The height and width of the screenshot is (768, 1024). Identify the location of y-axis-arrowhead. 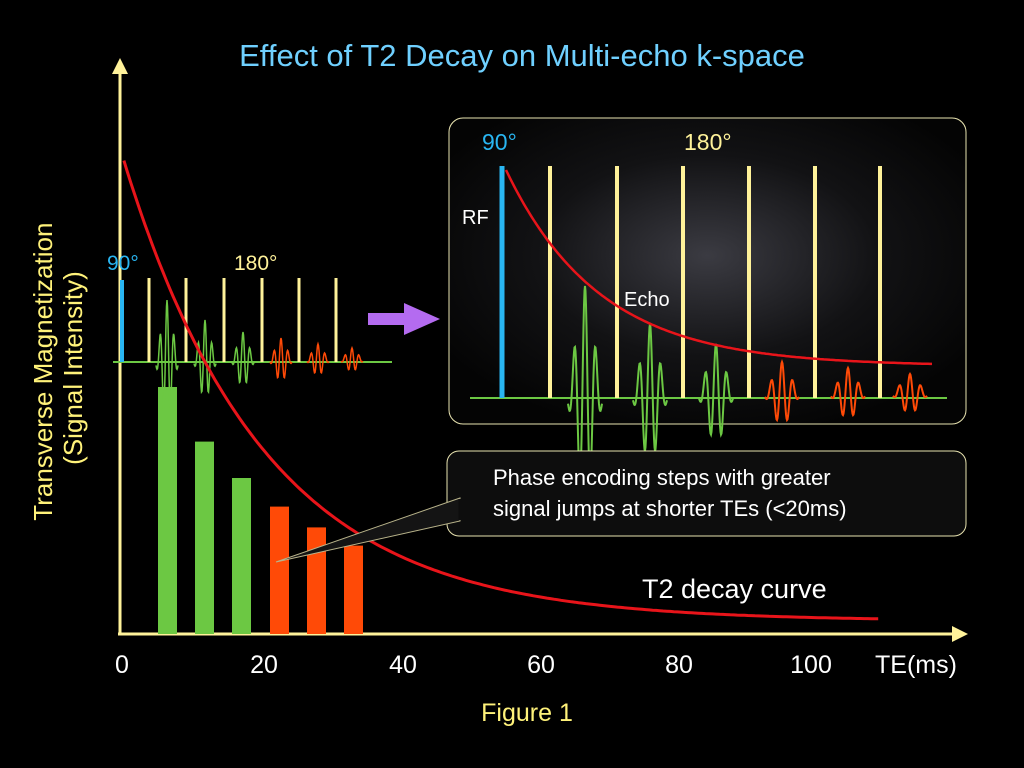
(120, 66).